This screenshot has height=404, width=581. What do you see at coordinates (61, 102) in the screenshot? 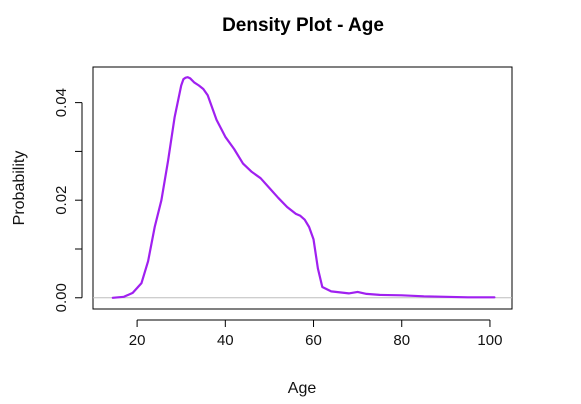
I see `y-tick-label: 0.04` at bounding box center [61, 102].